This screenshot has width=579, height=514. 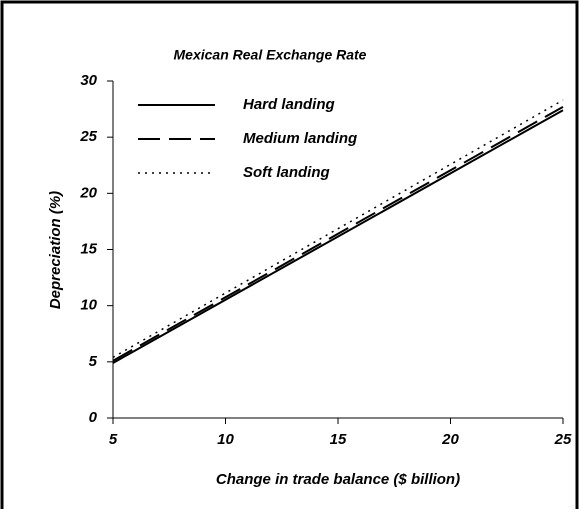 I want to click on x-axis-label: Change in trade balance ($ billion), so click(x=338, y=479).